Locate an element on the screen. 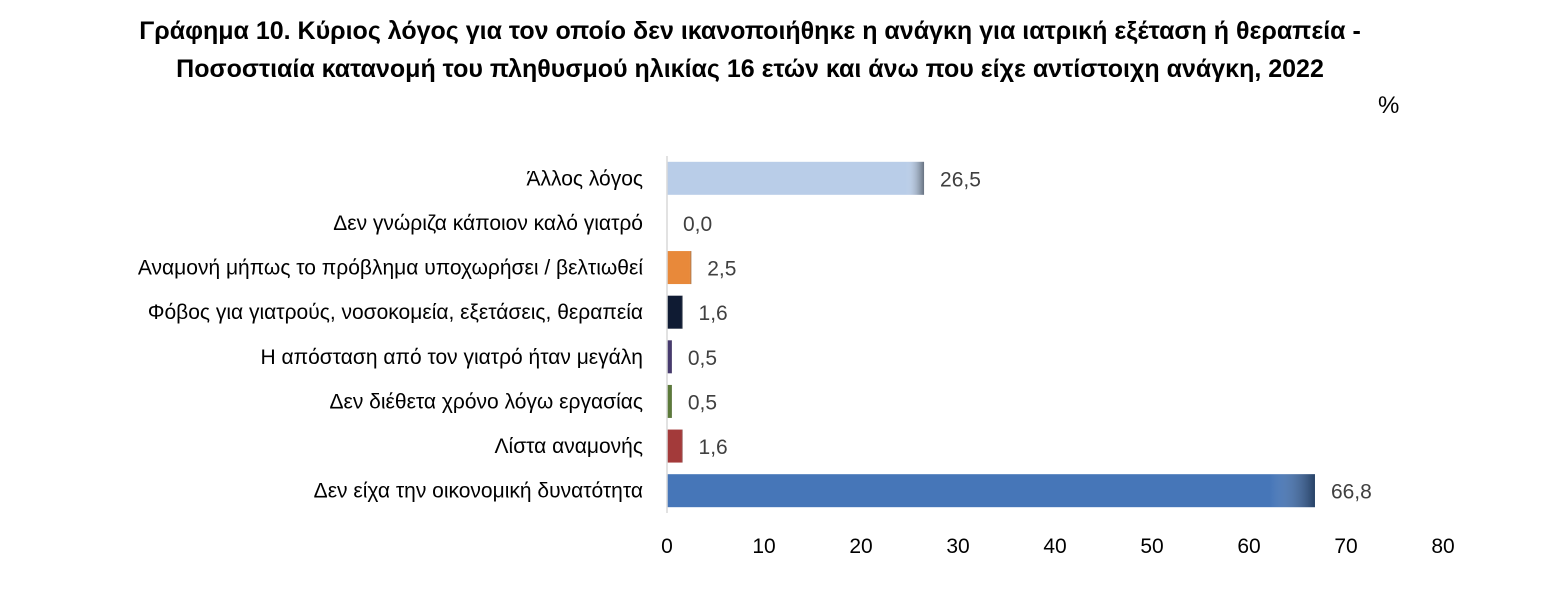 This screenshot has height=610, width=1567. unit-label: % is located at coordinates (1389, 105).